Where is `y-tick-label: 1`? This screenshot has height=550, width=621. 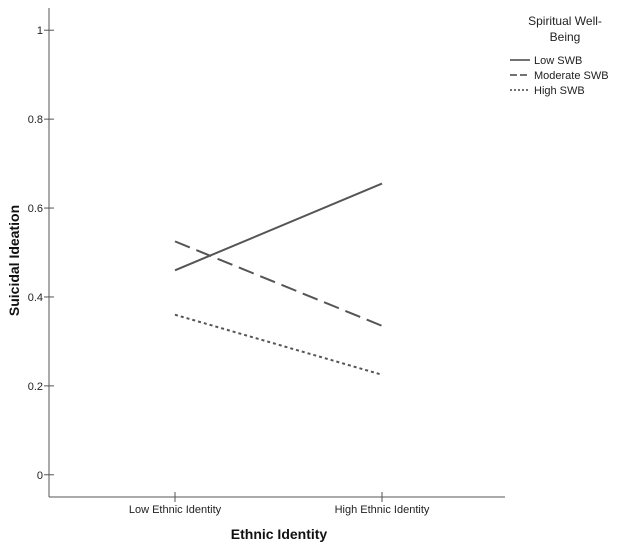 y-tick-label: 1 is located at coordinates (40, 31).